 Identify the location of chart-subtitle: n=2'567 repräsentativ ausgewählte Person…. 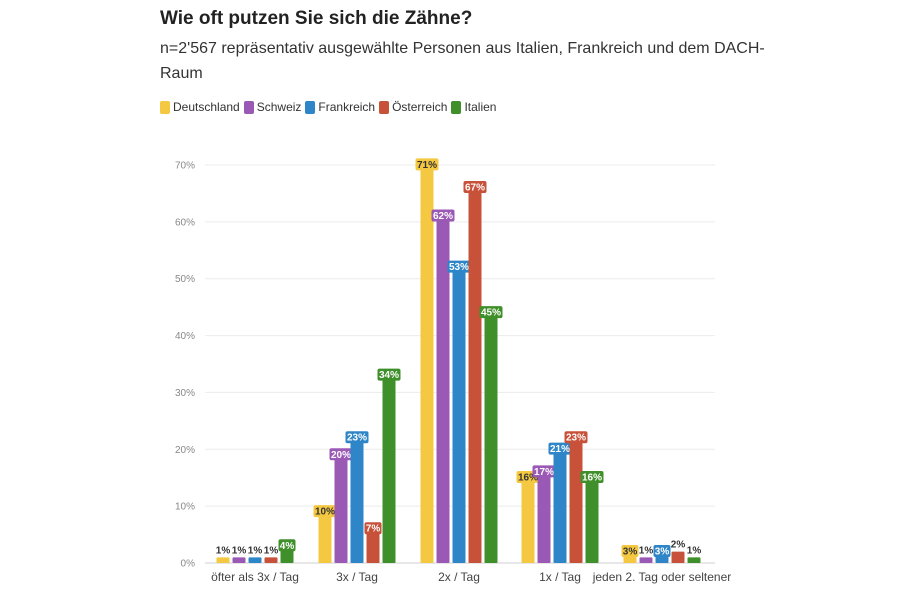
(462, 61).